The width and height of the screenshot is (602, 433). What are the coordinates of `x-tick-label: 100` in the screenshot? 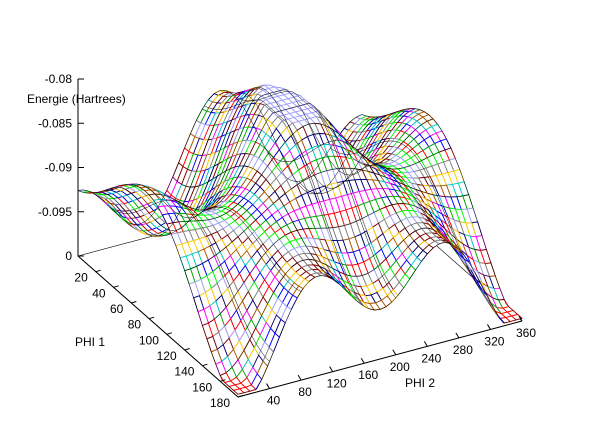 It's located at (149, 340).